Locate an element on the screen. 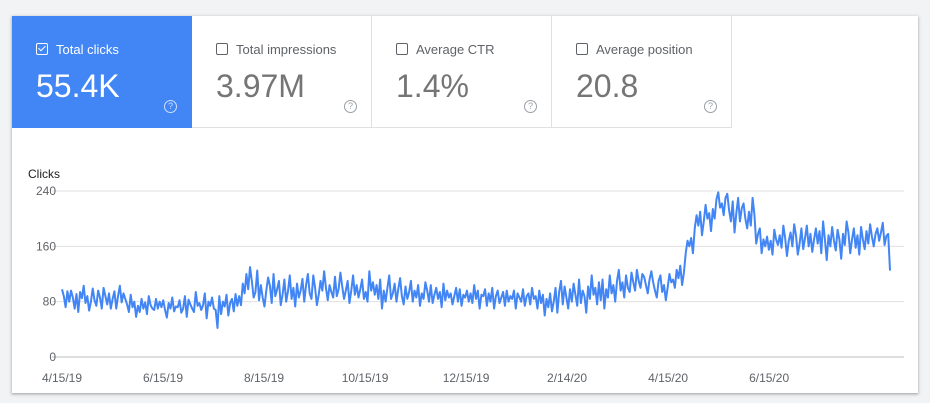 The height and width of the screenshot is (403, 930). metric-label: Total clicks is located at coordinates (87, 49).